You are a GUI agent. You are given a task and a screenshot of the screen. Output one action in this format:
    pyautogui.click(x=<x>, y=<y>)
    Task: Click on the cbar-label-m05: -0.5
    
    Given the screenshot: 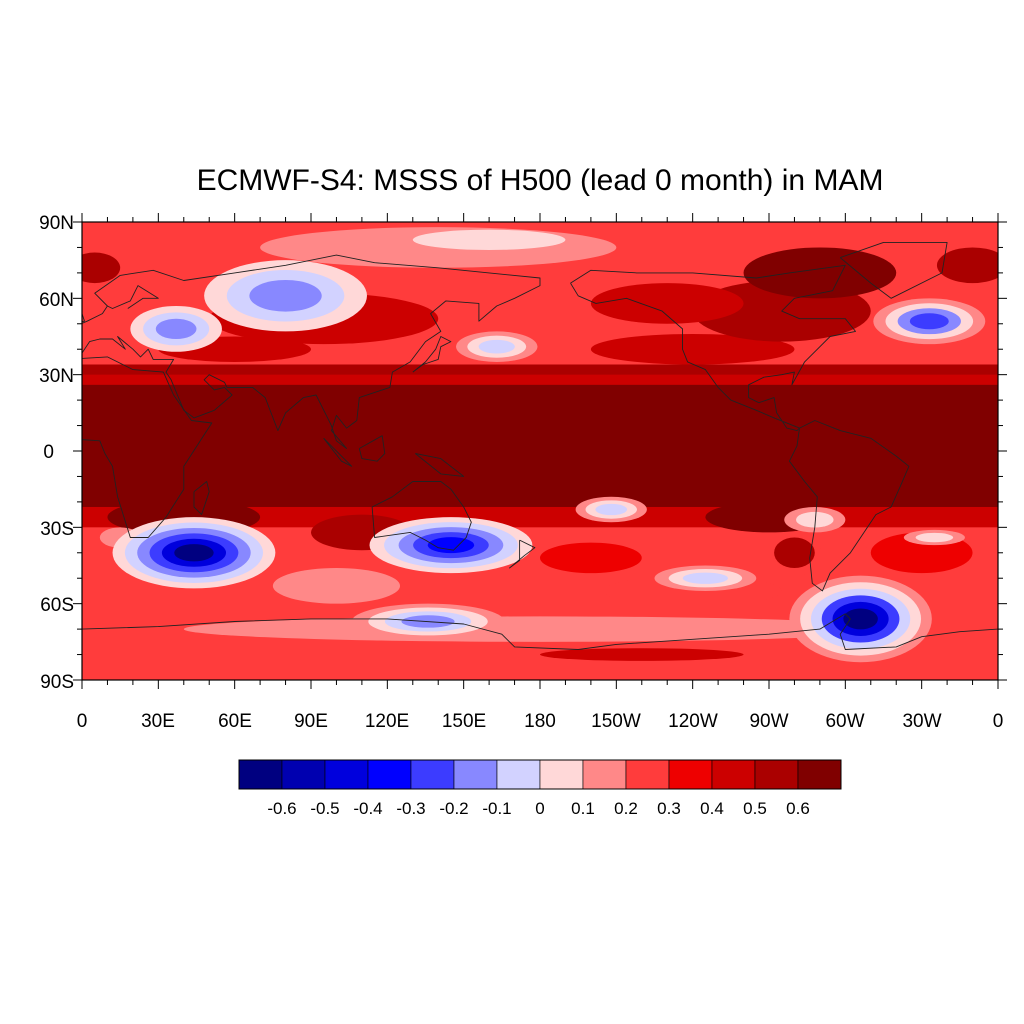 What is the action you would take?
    pyautogui.click(x=324, y=808)
    